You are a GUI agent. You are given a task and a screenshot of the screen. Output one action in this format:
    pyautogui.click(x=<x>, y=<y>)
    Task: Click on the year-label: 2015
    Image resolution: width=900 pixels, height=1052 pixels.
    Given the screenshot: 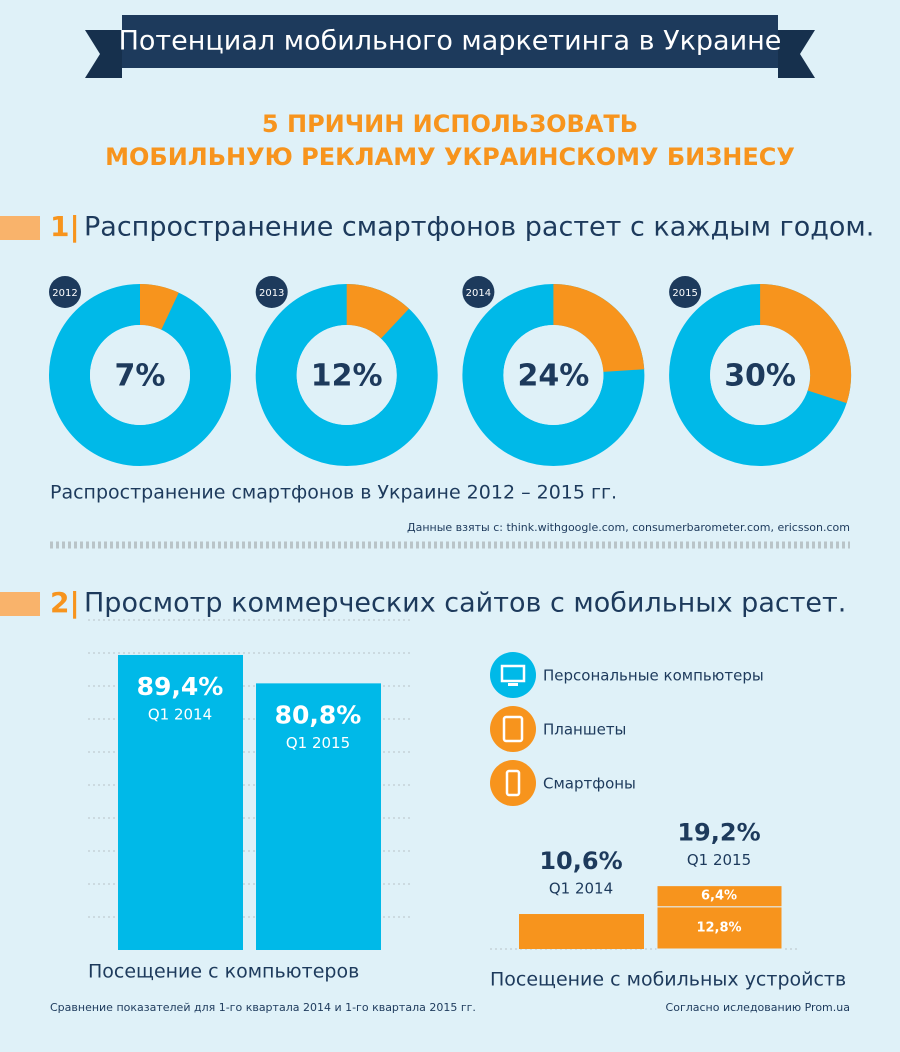 What is the action you would take?
    pyautogui.click(x=684, y=293)
    